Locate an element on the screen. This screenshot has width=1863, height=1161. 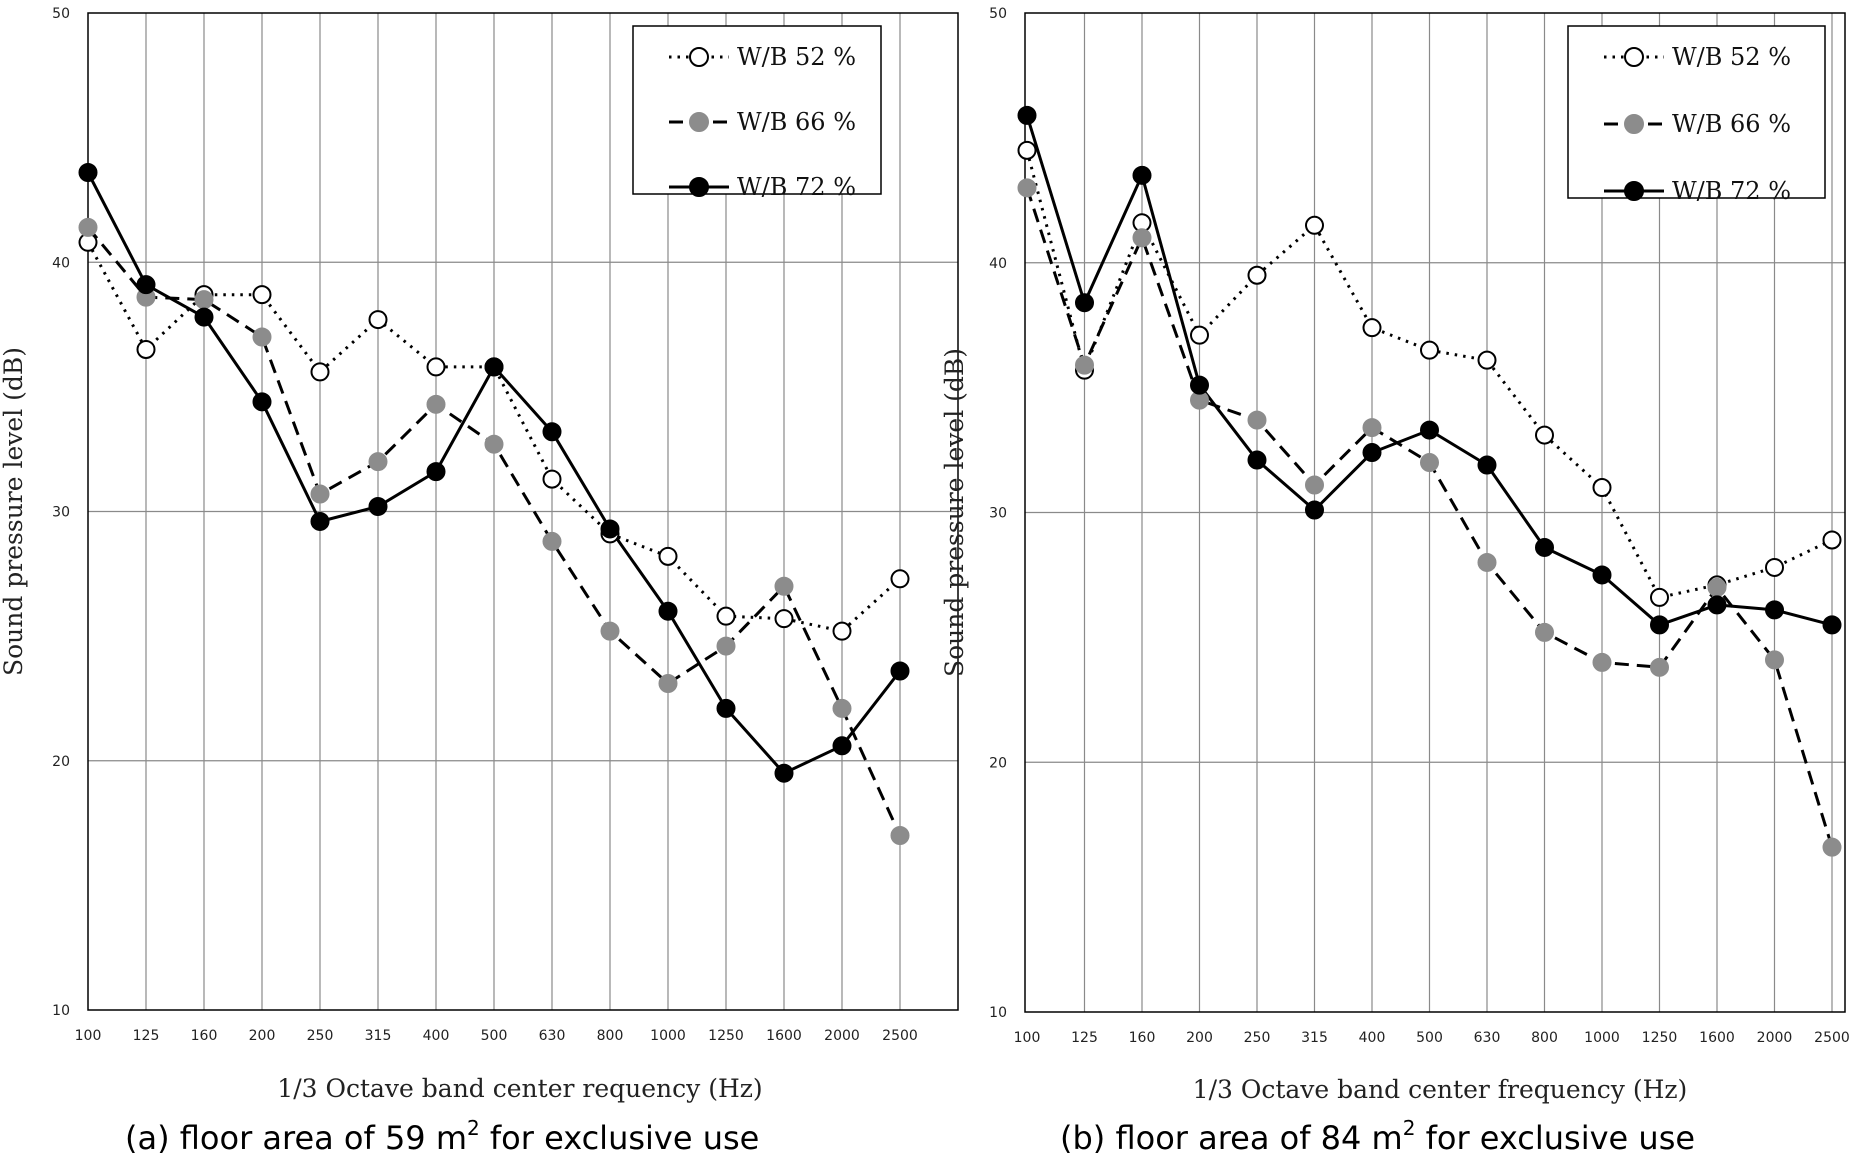
caption-text: (b) floor area of 84 m is located at coordinates (1231, 1138).